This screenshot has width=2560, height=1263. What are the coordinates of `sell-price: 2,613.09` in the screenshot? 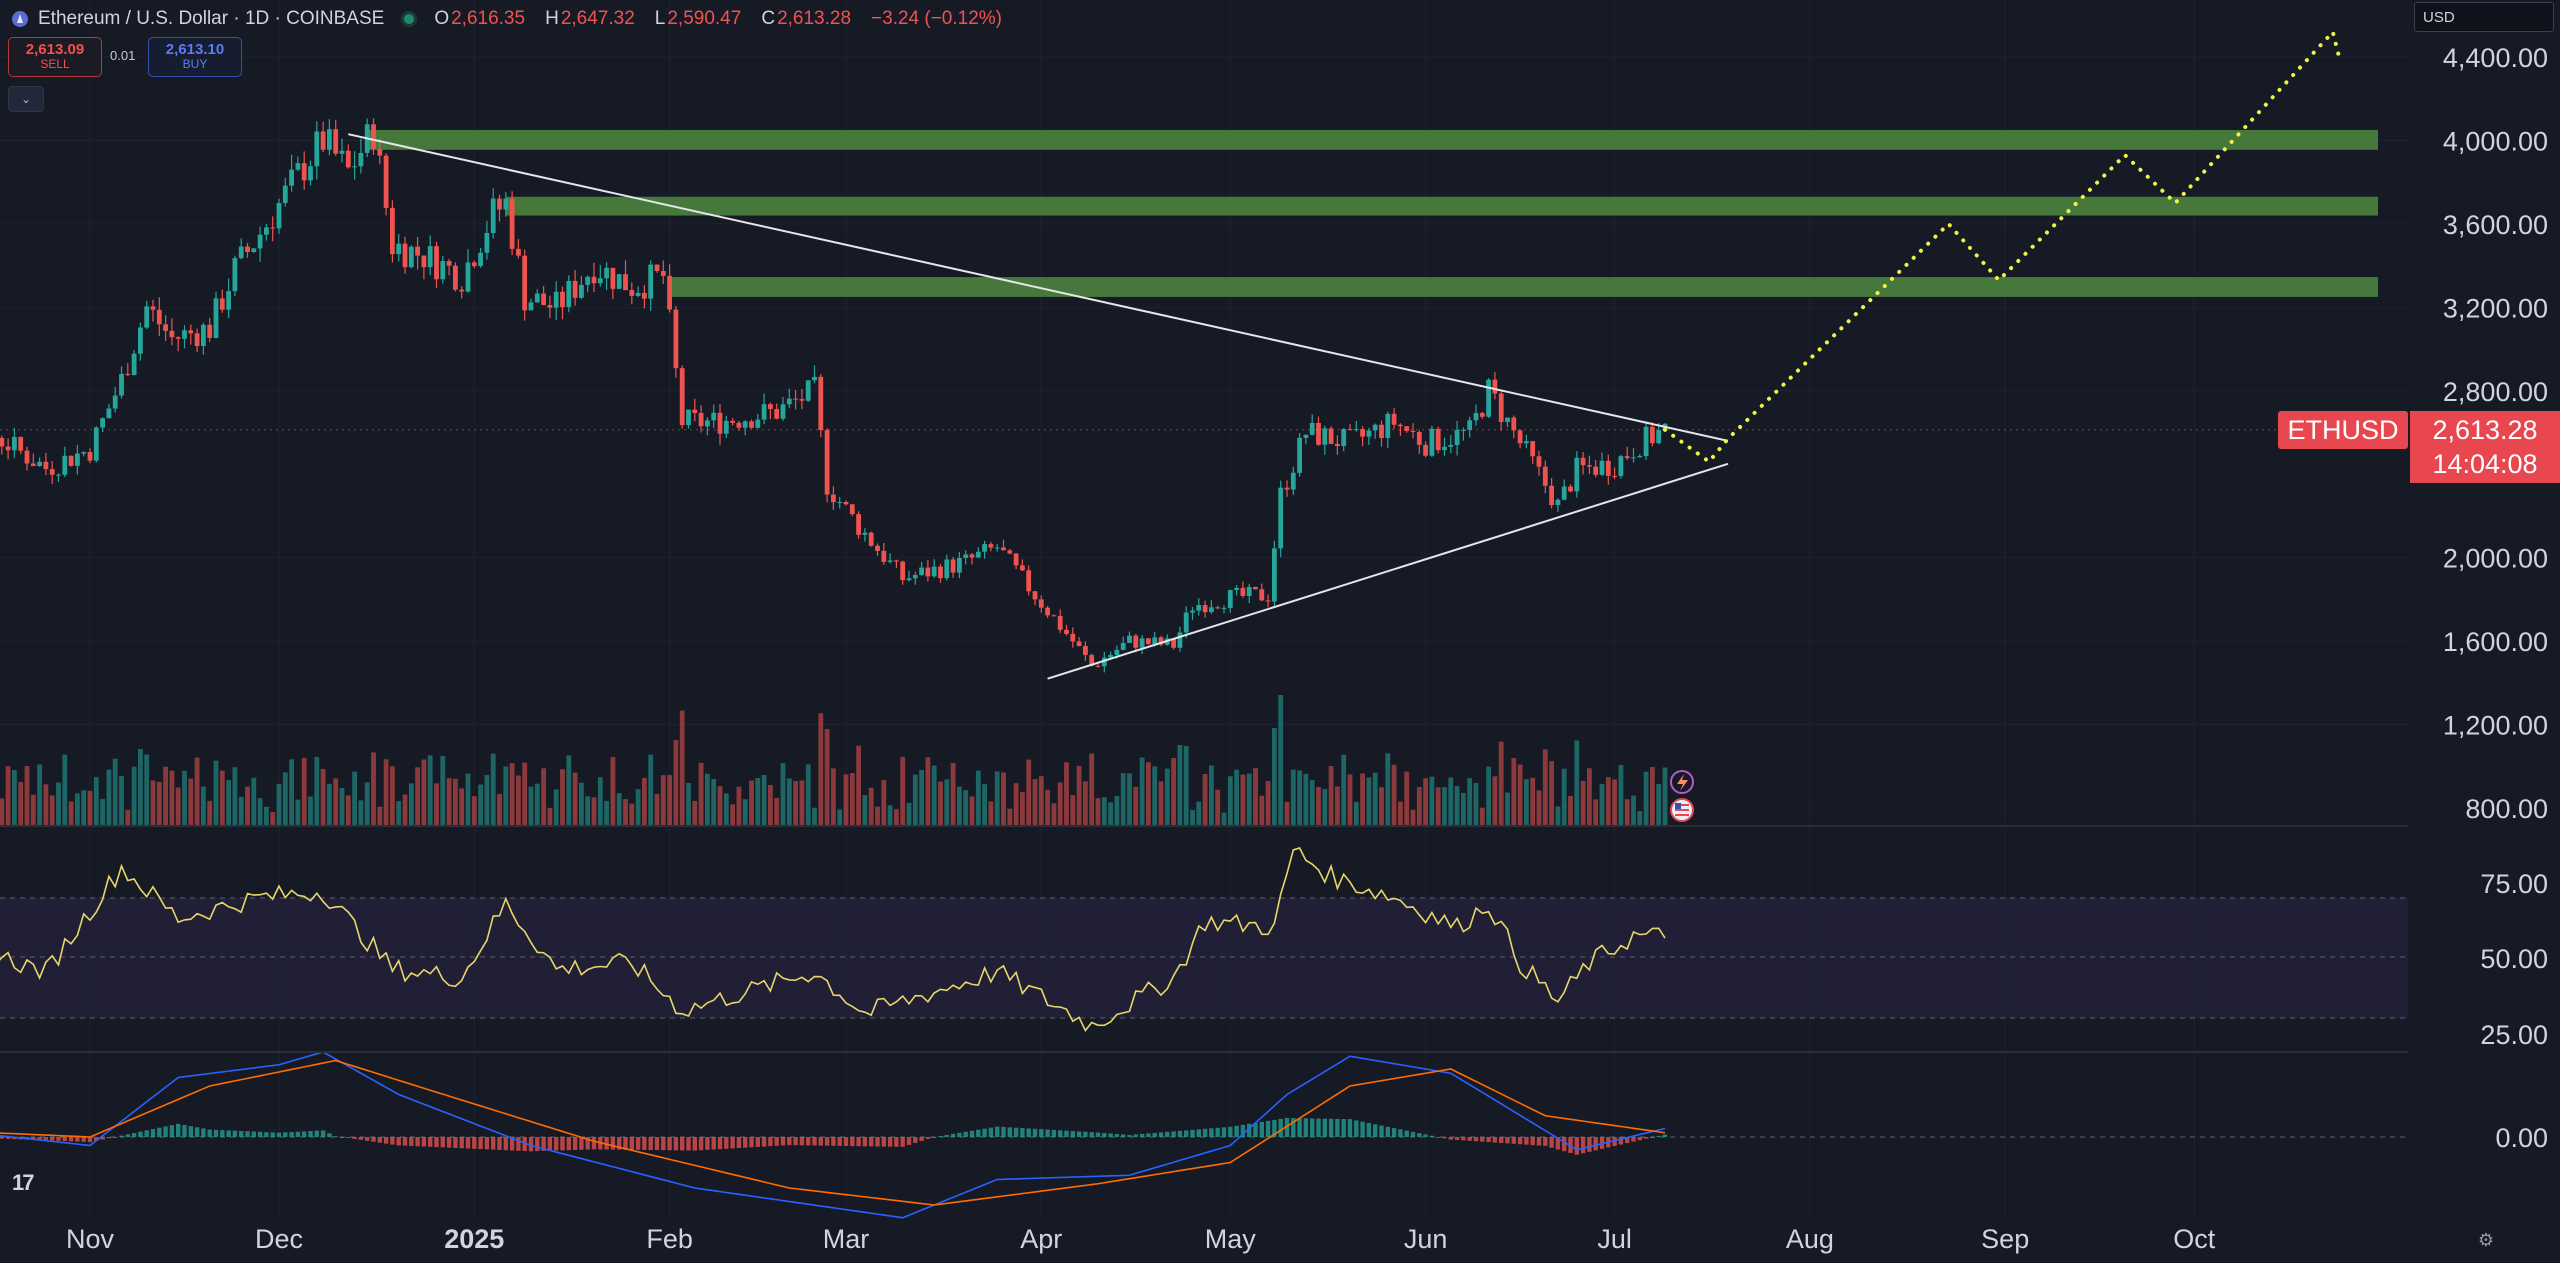 It's located at (55, 49).